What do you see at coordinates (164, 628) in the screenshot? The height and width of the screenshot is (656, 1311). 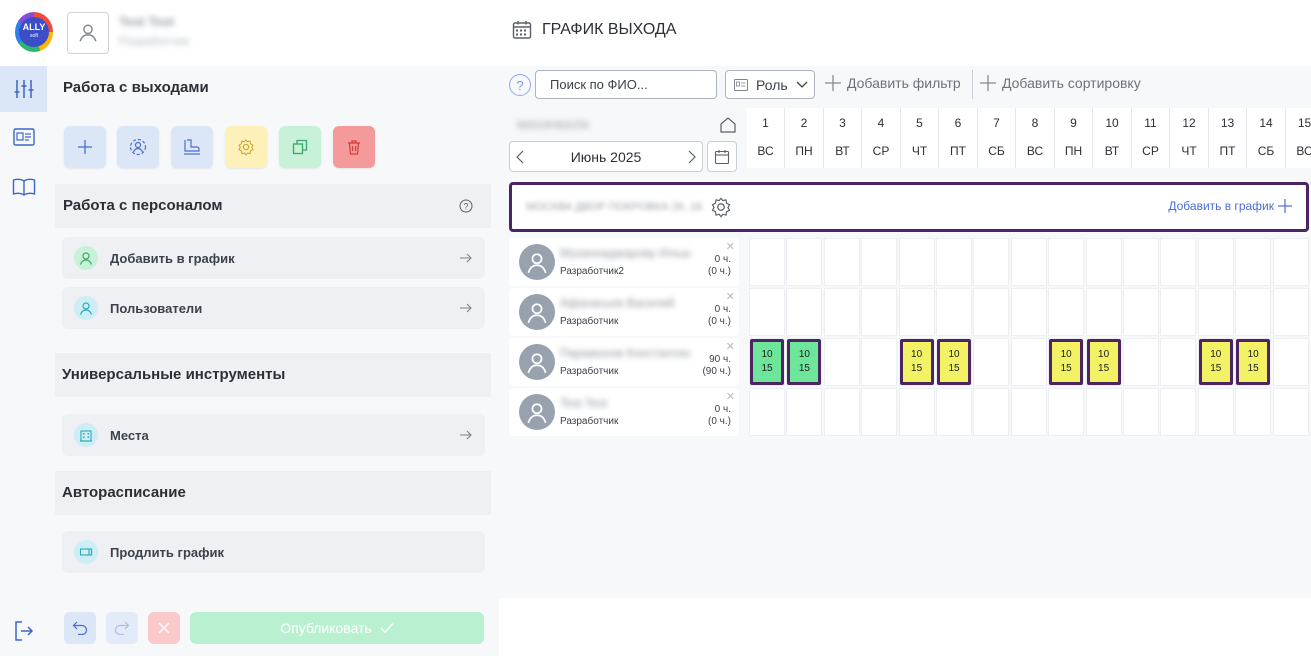 I see `cancel-button` at bounding box center [164, 628].